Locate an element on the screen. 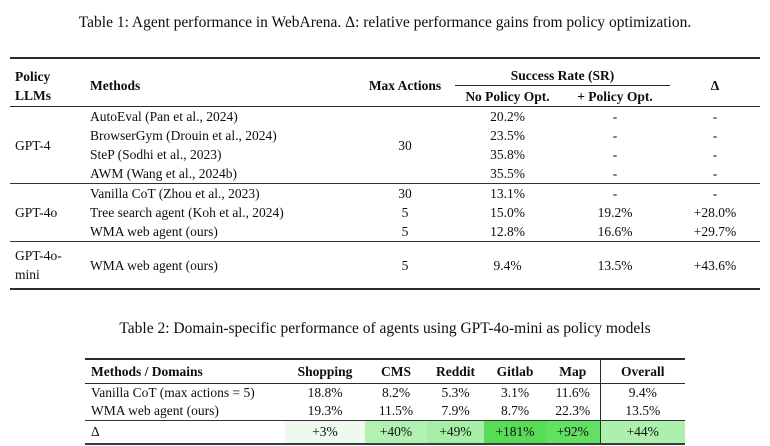  sr-no-cell: 9.4% is located at coordinates (507, 265).